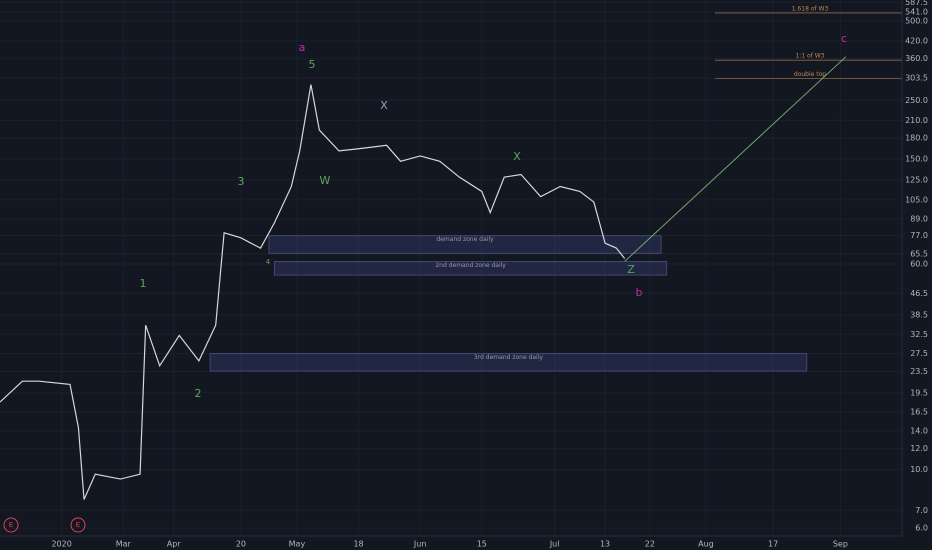 Image resolution: width=932 pixels, height=550 pixels. I want to click on y-tick-label: 541.0, so click(916, 11).